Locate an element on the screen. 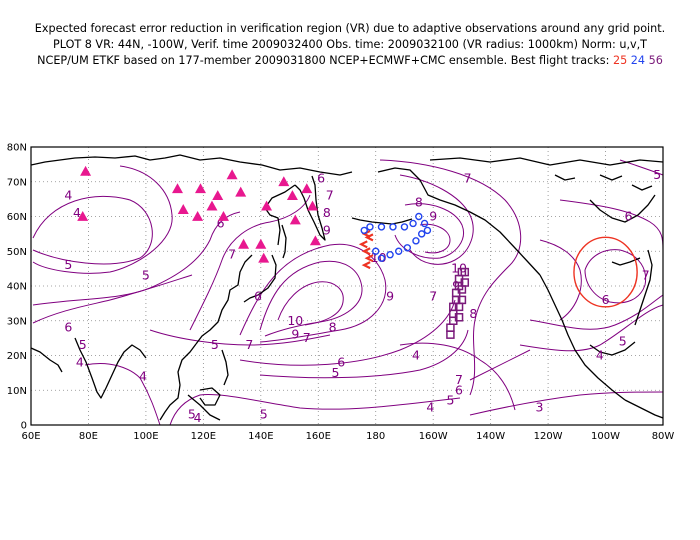 This screenshot has width=700, height=540. contour-4-far-east is located at coordinates (591, 328).